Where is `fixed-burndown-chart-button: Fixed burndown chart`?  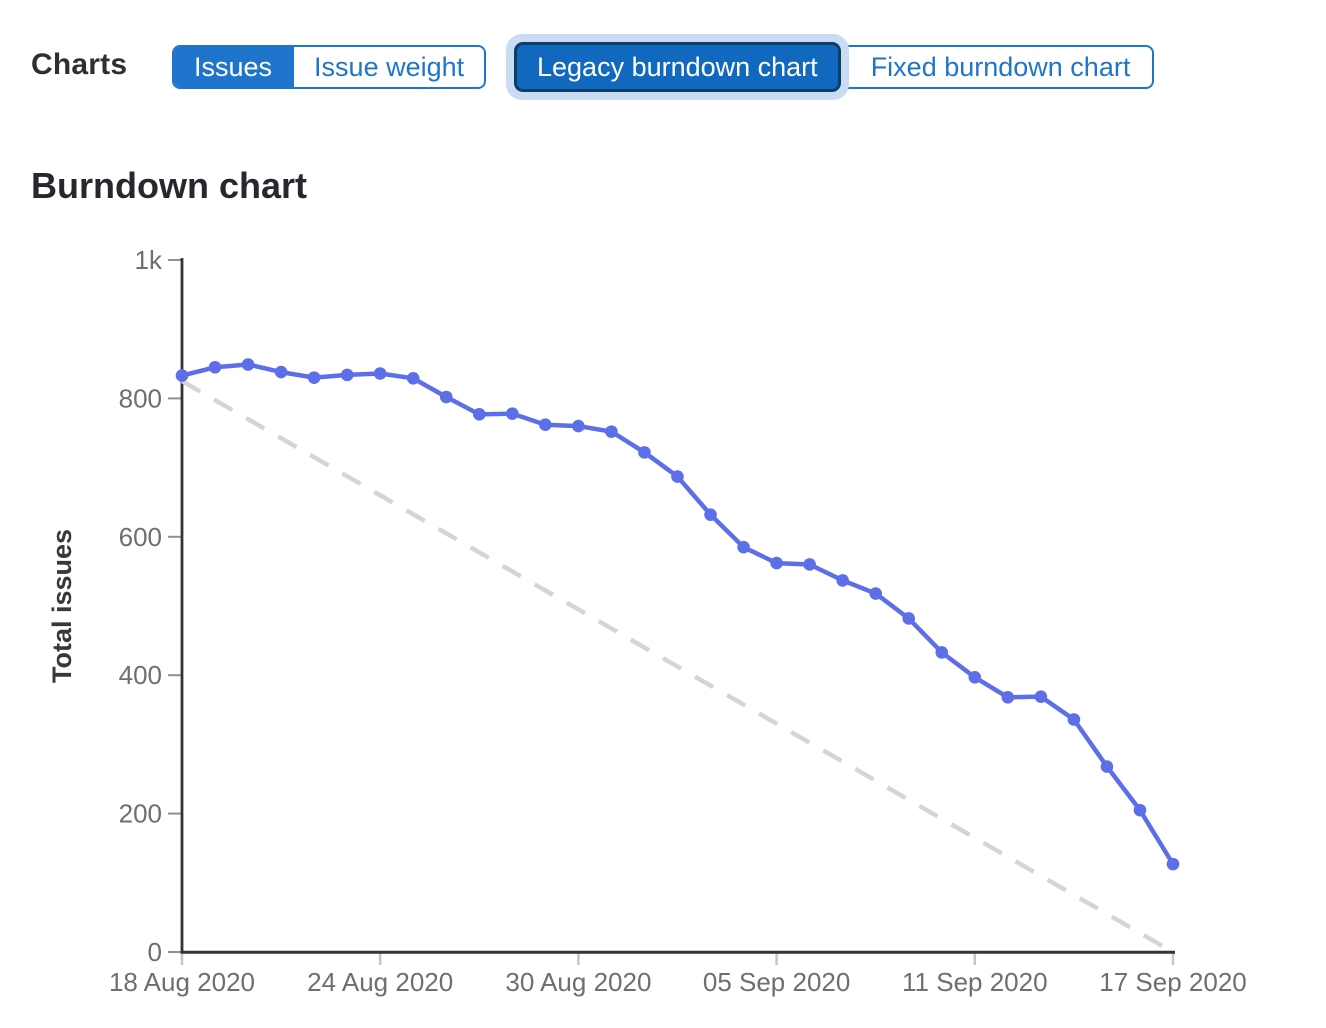 fixed-burndown-chart-button: Fixed burndown chart is located at coordinates (996, 67).